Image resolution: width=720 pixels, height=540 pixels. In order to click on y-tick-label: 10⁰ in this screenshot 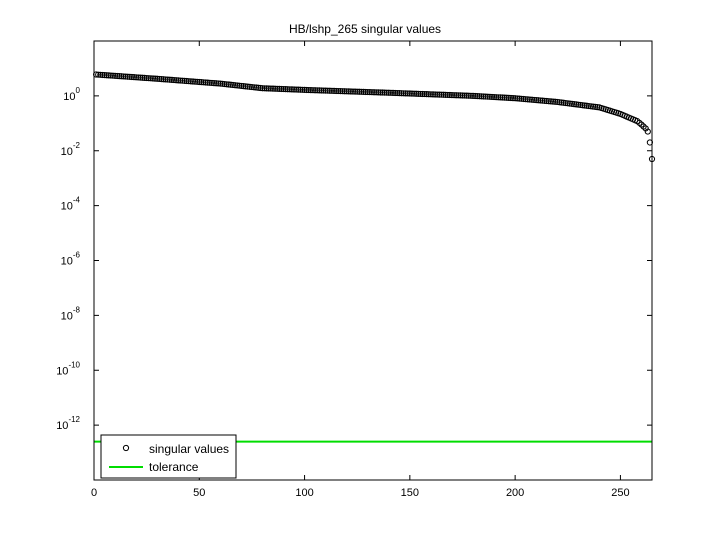, I will do `click(71, 94)`.